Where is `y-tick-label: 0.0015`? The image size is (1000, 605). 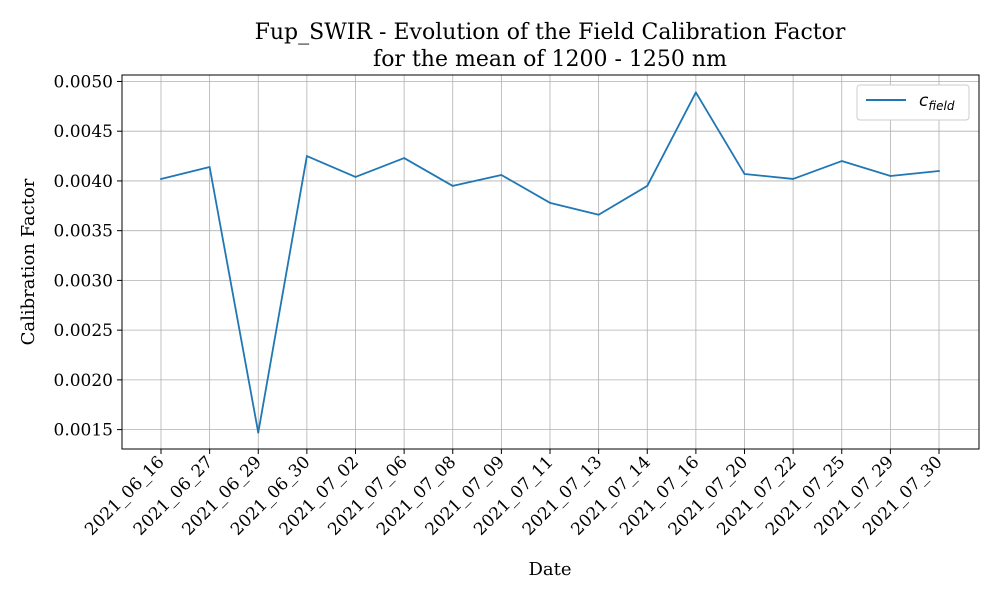 y-tick-label: 0.0015 is located at coordinates (83, 431).